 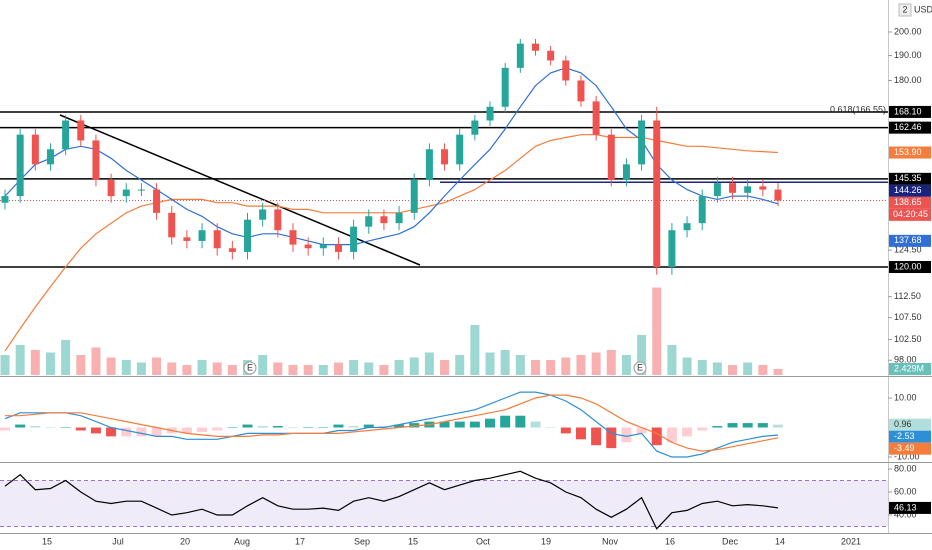 I want to click on y-tick-label: -10.00, so click(x=907, y=456).